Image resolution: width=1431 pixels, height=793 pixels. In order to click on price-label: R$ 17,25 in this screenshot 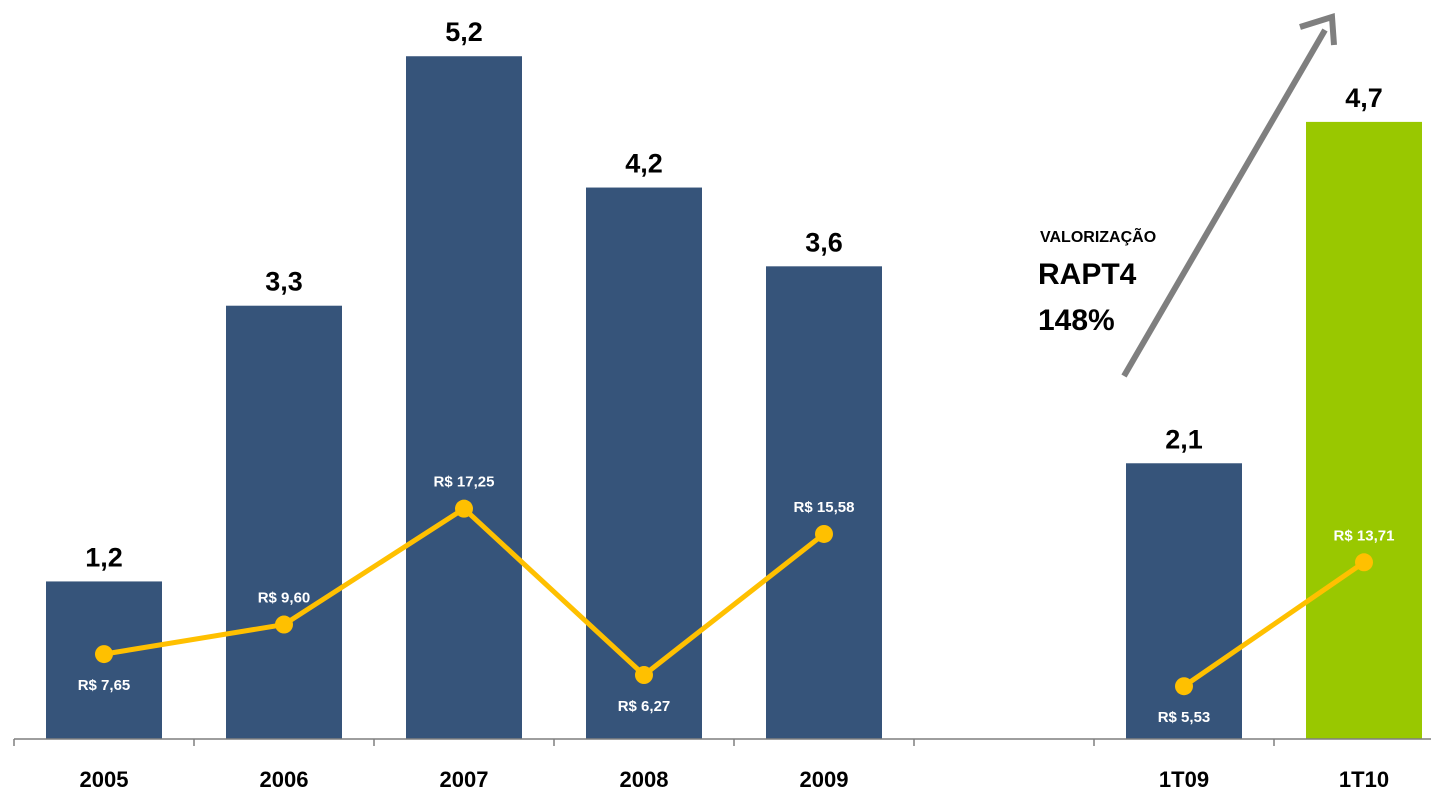, I will do `click(464, 482)`.